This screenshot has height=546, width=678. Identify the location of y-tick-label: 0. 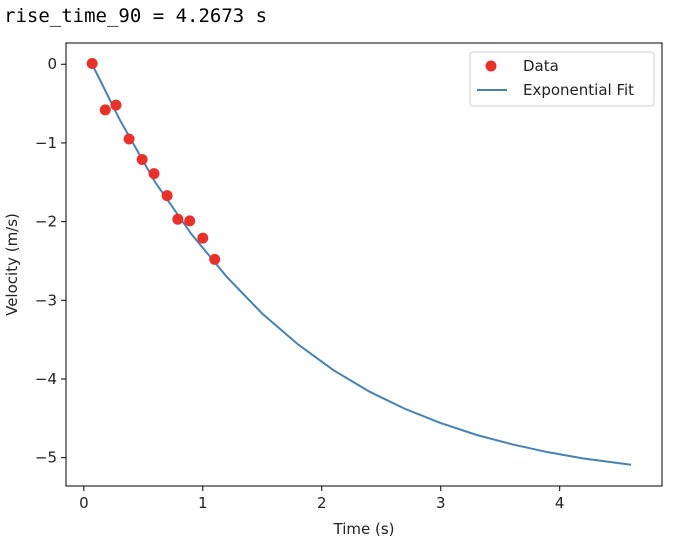
(52, 64).